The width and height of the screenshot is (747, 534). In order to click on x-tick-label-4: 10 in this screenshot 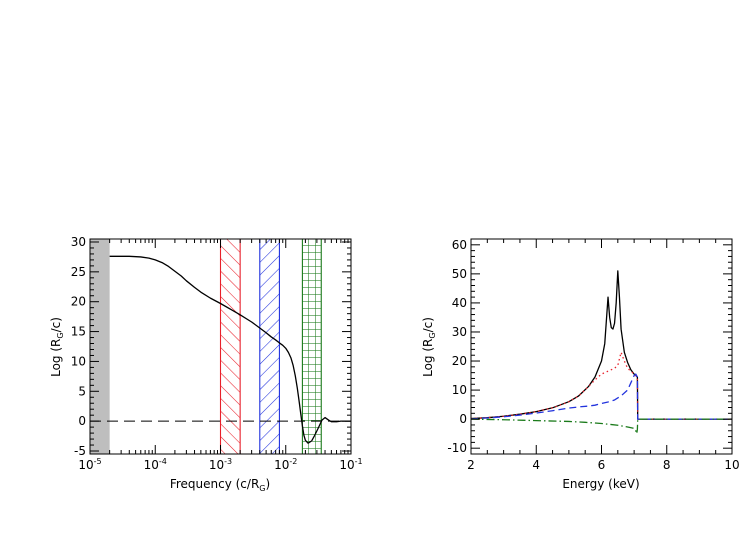, I will do `click(731, 465)`.